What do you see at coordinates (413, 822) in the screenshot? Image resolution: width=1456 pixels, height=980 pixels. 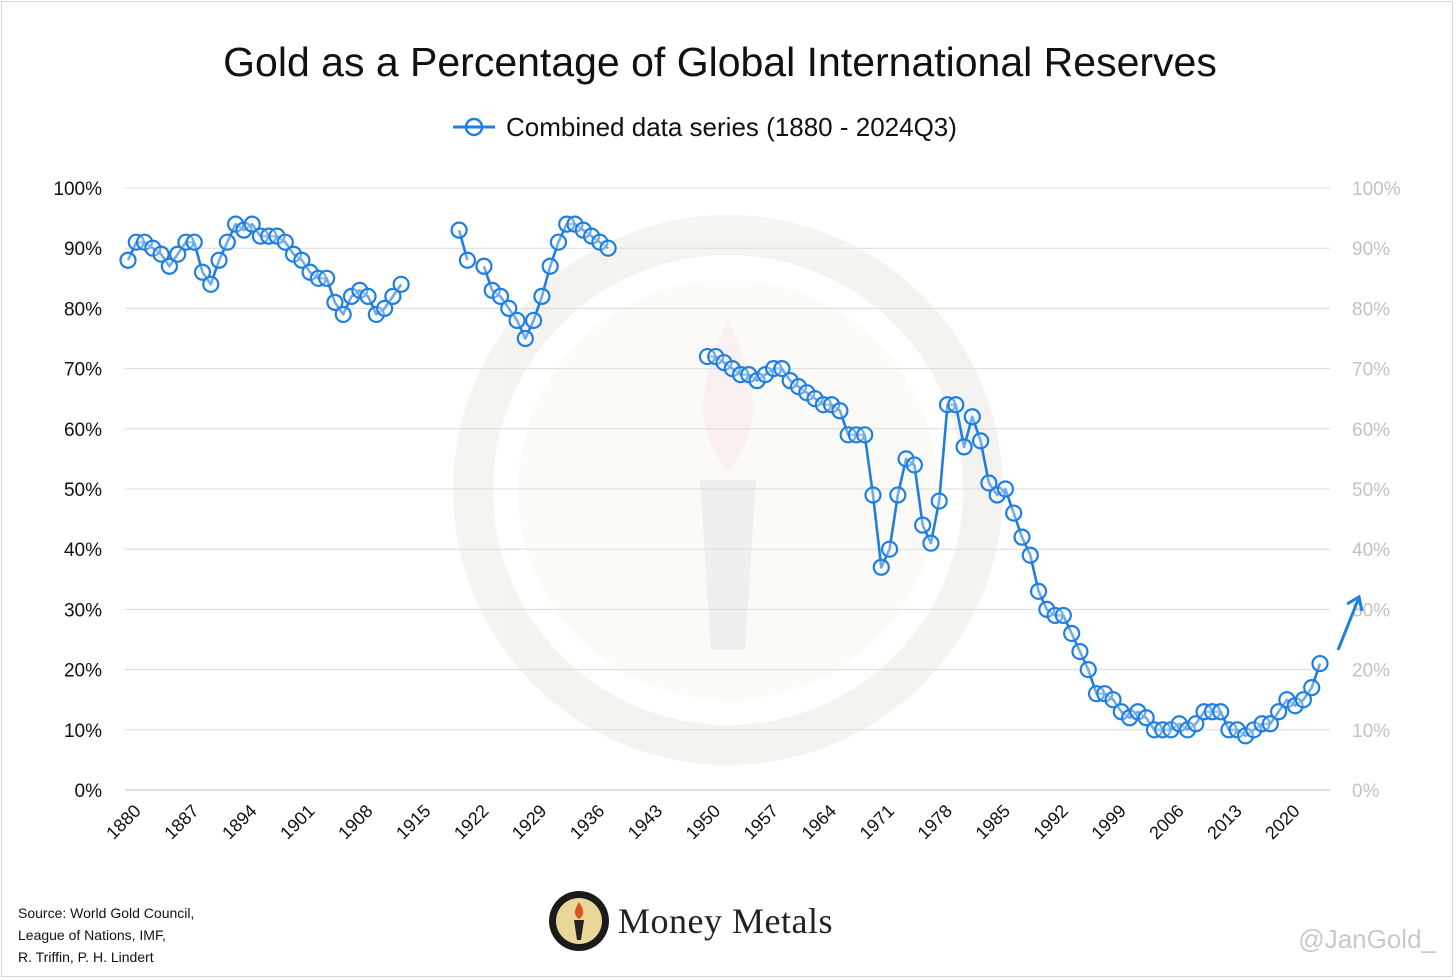 I see `x-tick-label: 1915` at bounding box center [413, 822].